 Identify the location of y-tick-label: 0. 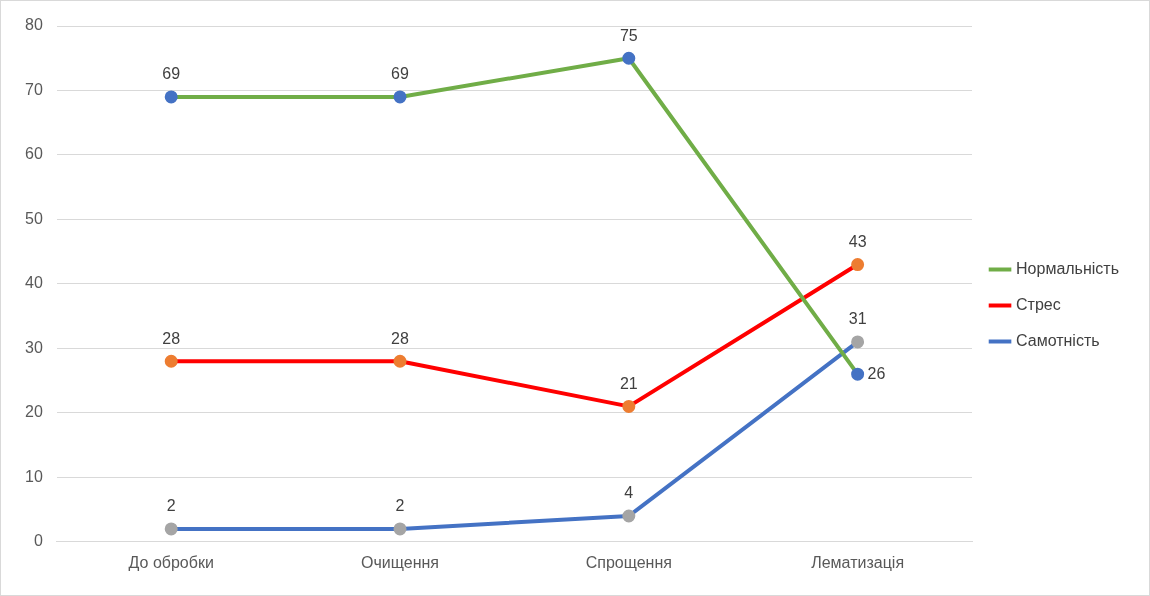
(38, 541).